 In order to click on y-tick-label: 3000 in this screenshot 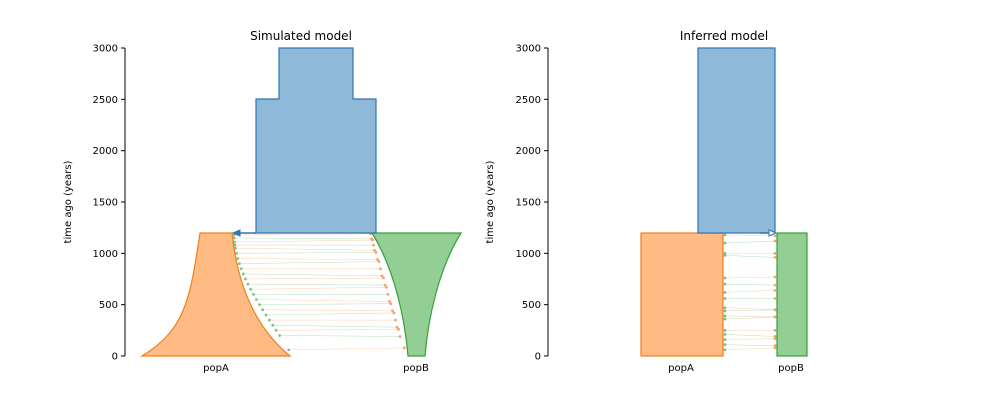, I will do `click(105, 49)`.